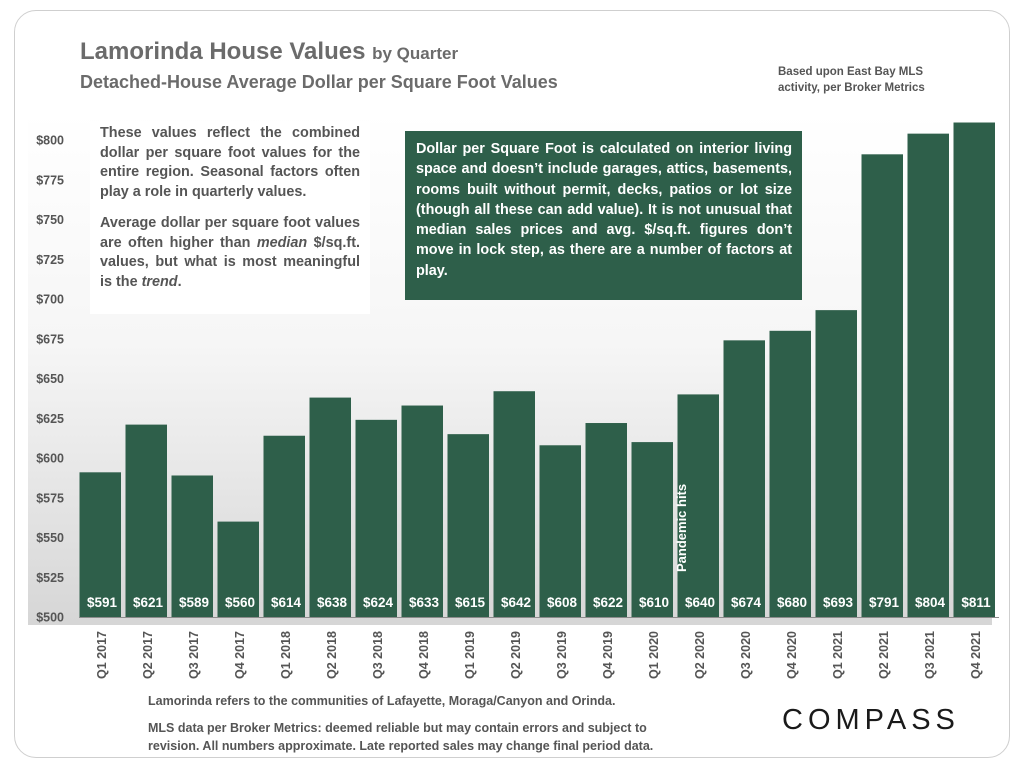 The image size is (1024, 768). Describe the element at coordinates (50, 339) in the screenshot. I see `y-tick-label: $675` at that location.